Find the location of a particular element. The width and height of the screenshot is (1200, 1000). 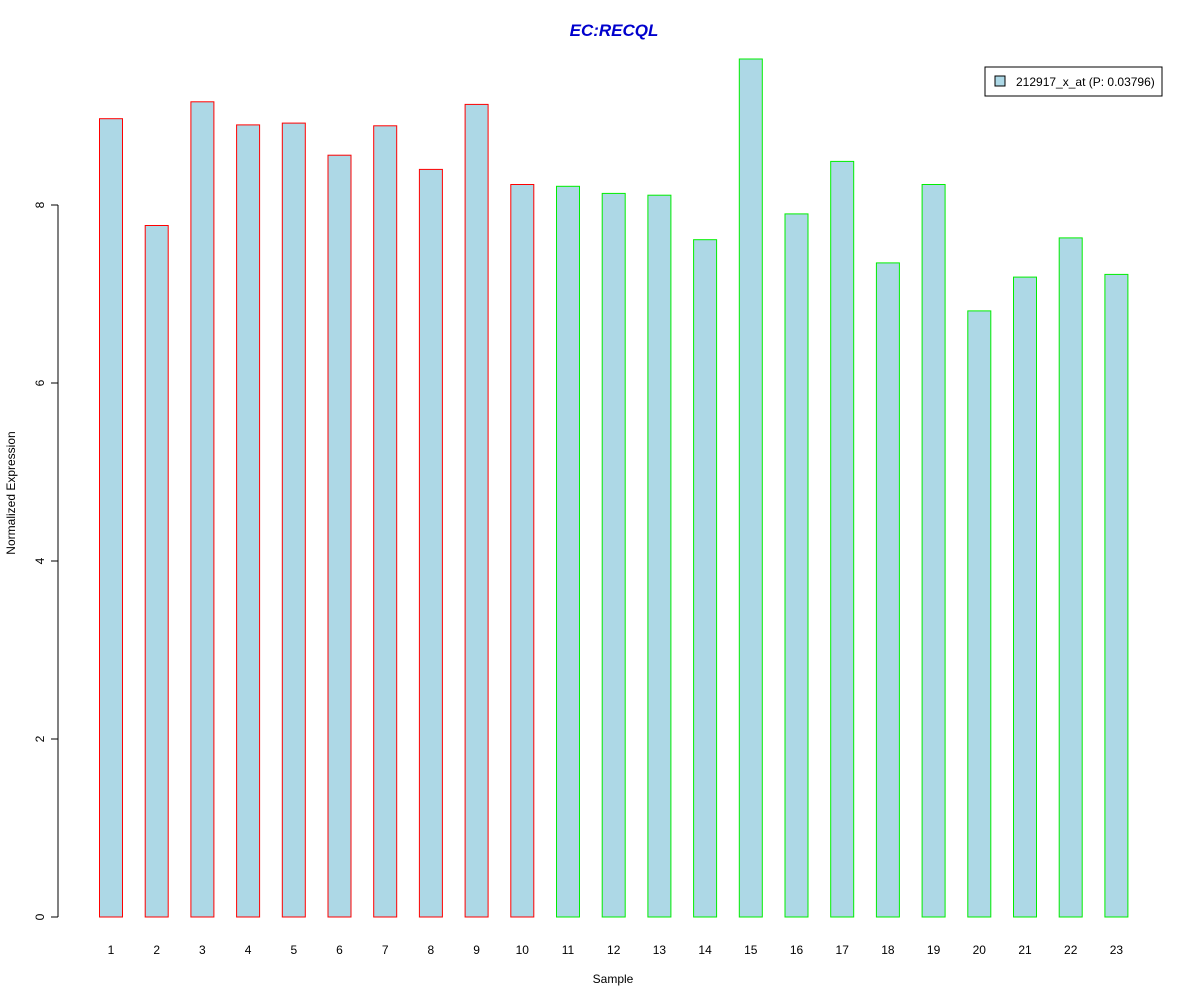

x-tick-label: 1 is located at coordinates (111, 950).